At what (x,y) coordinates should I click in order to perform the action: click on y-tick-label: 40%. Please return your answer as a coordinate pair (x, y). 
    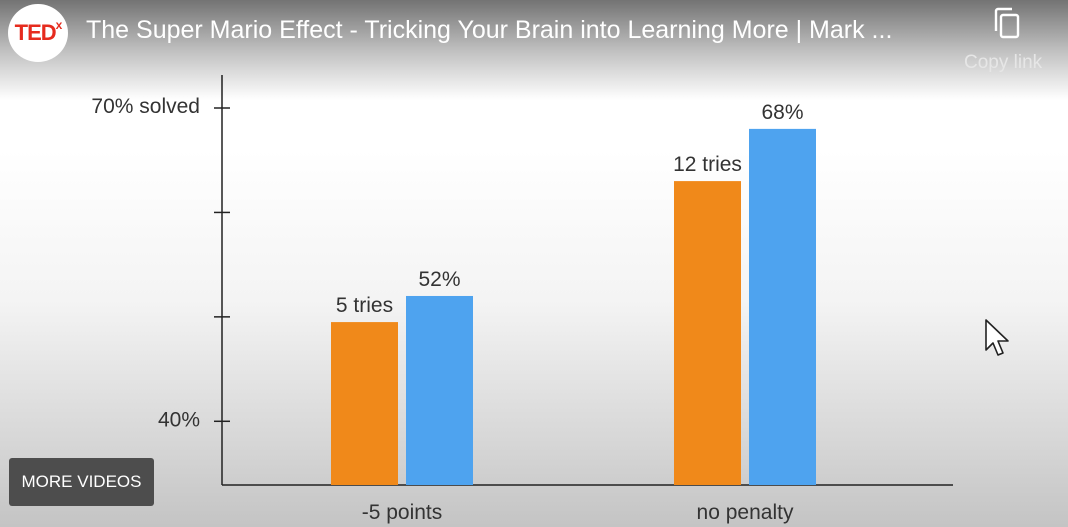
    Looking at the image, I should click on (179, 419).